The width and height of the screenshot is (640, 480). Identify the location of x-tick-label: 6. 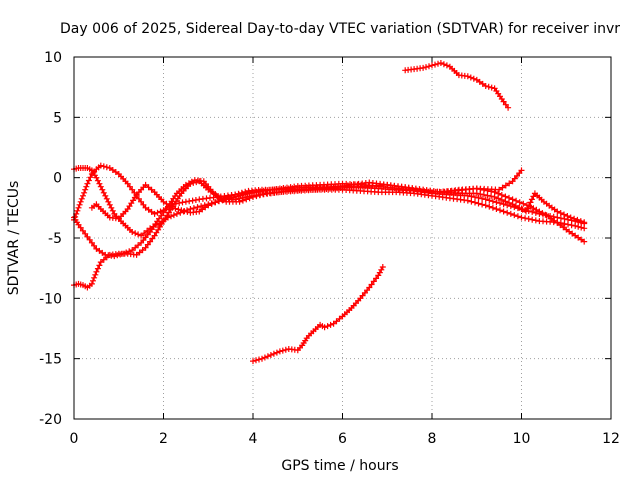
(342, 439).